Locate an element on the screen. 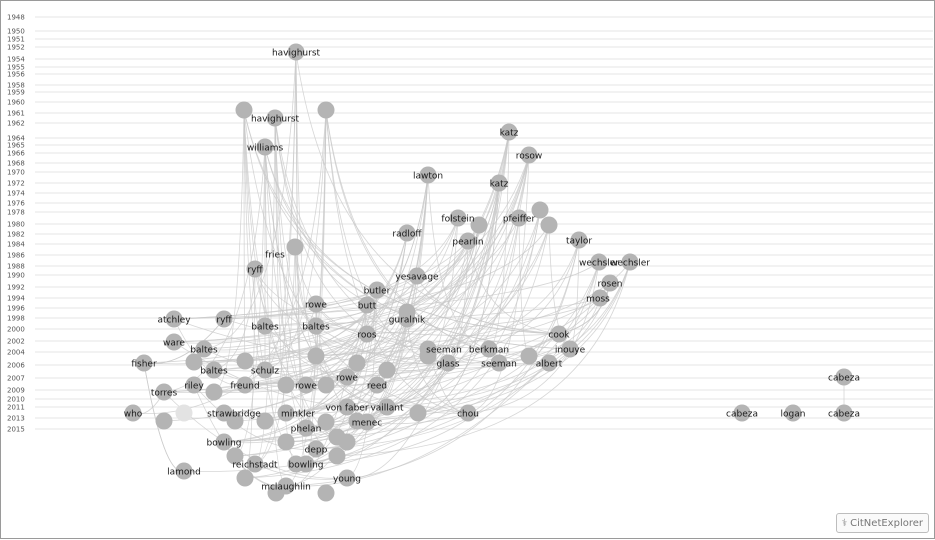  citnetexplorer-badge: ⚕ CitNetExplorer is located at coordinates (882, 523).